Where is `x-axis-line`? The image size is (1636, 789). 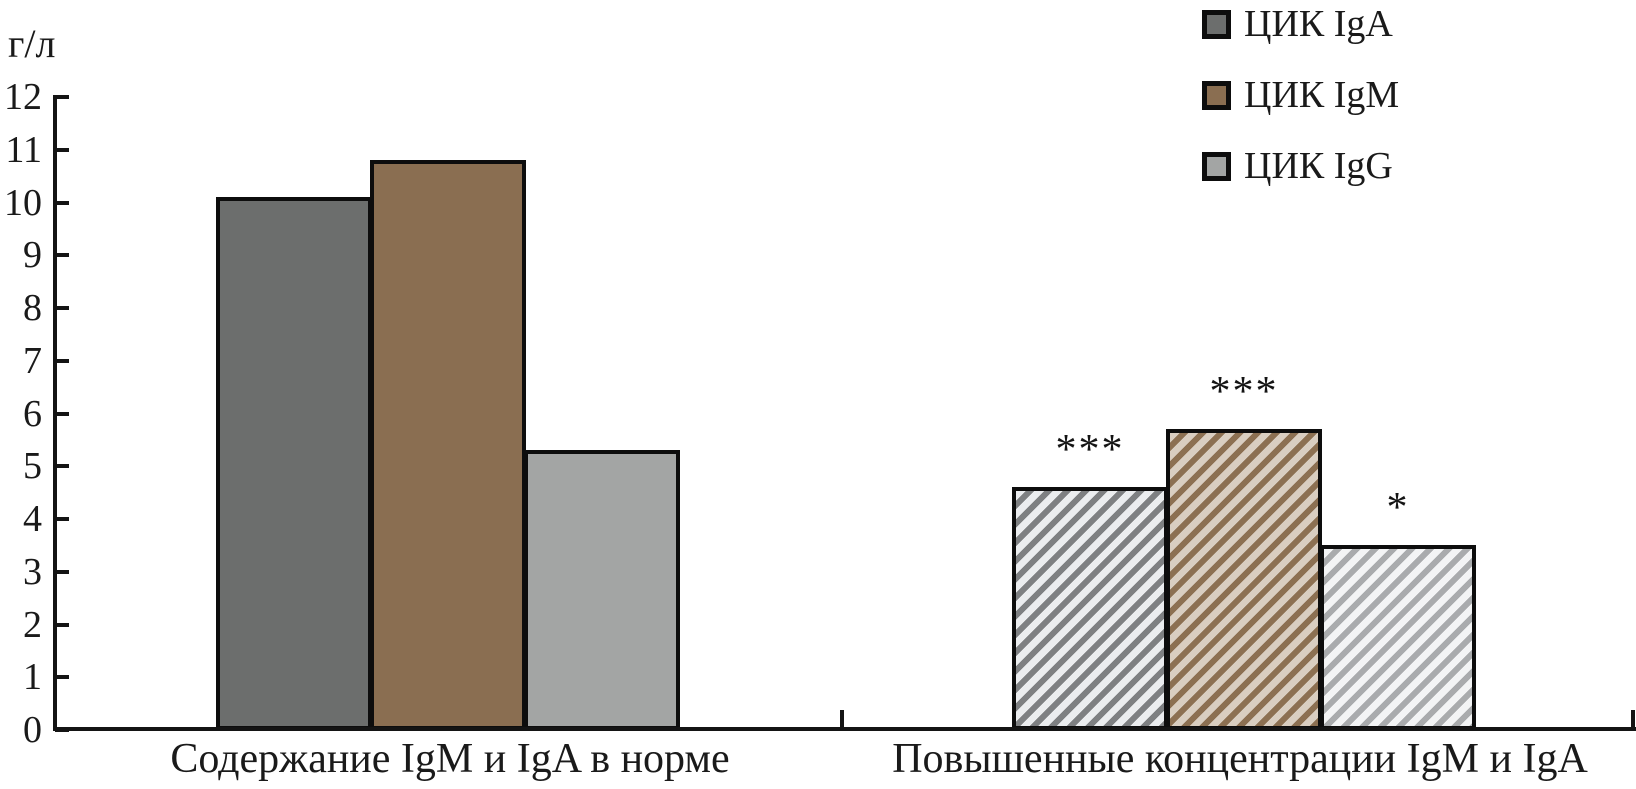 x-axis-line is located at coordinates (844, 729).